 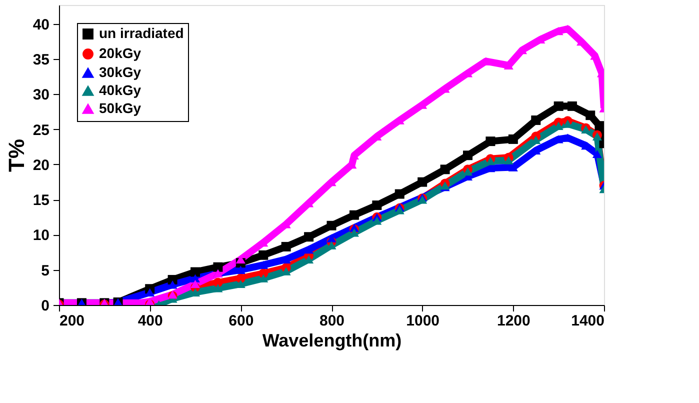 I want to click on y-tick-label: 10, so click(x=41, y=235).